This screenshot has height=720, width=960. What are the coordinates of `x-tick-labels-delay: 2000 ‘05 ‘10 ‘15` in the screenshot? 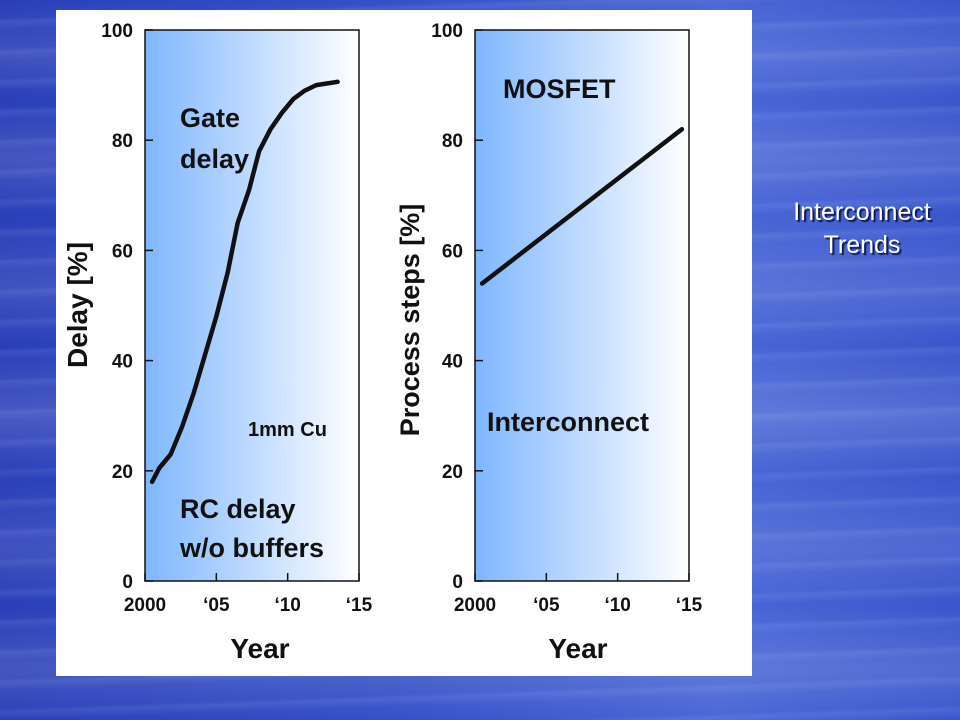 It's located at (248, 594).